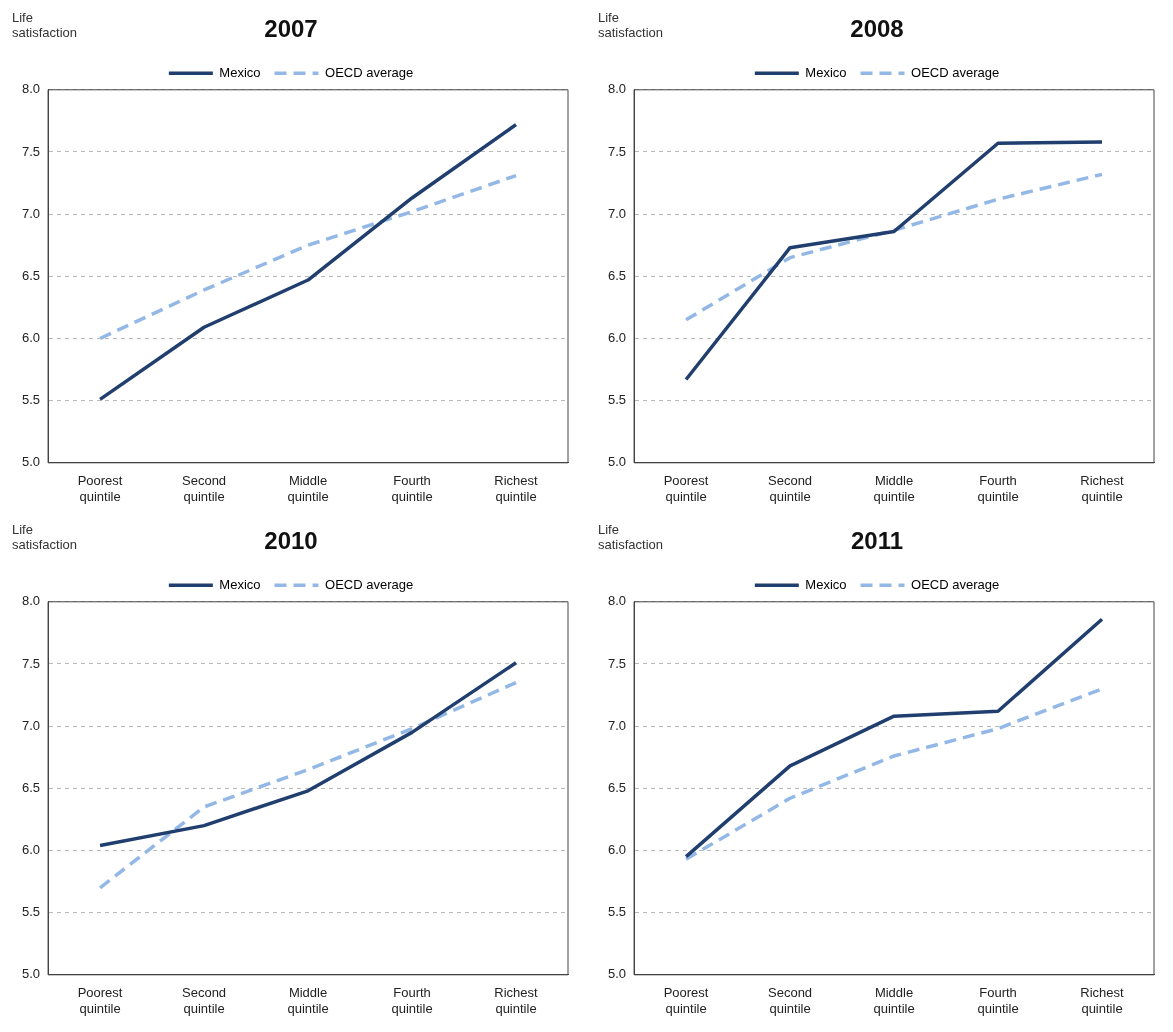  I want to click on chart-title: 2007, so click(291, 29).